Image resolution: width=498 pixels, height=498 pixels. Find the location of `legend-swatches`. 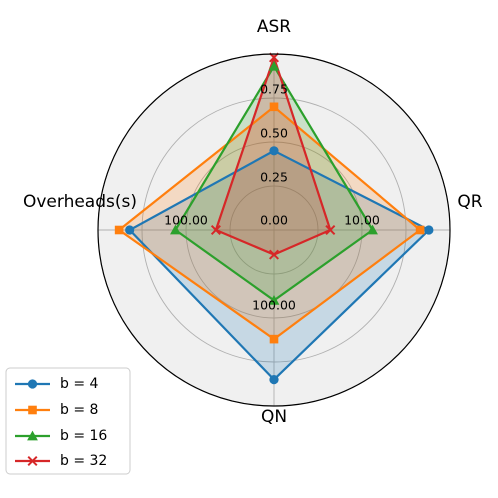

legend-swatches is located at coordinates (32, 423).